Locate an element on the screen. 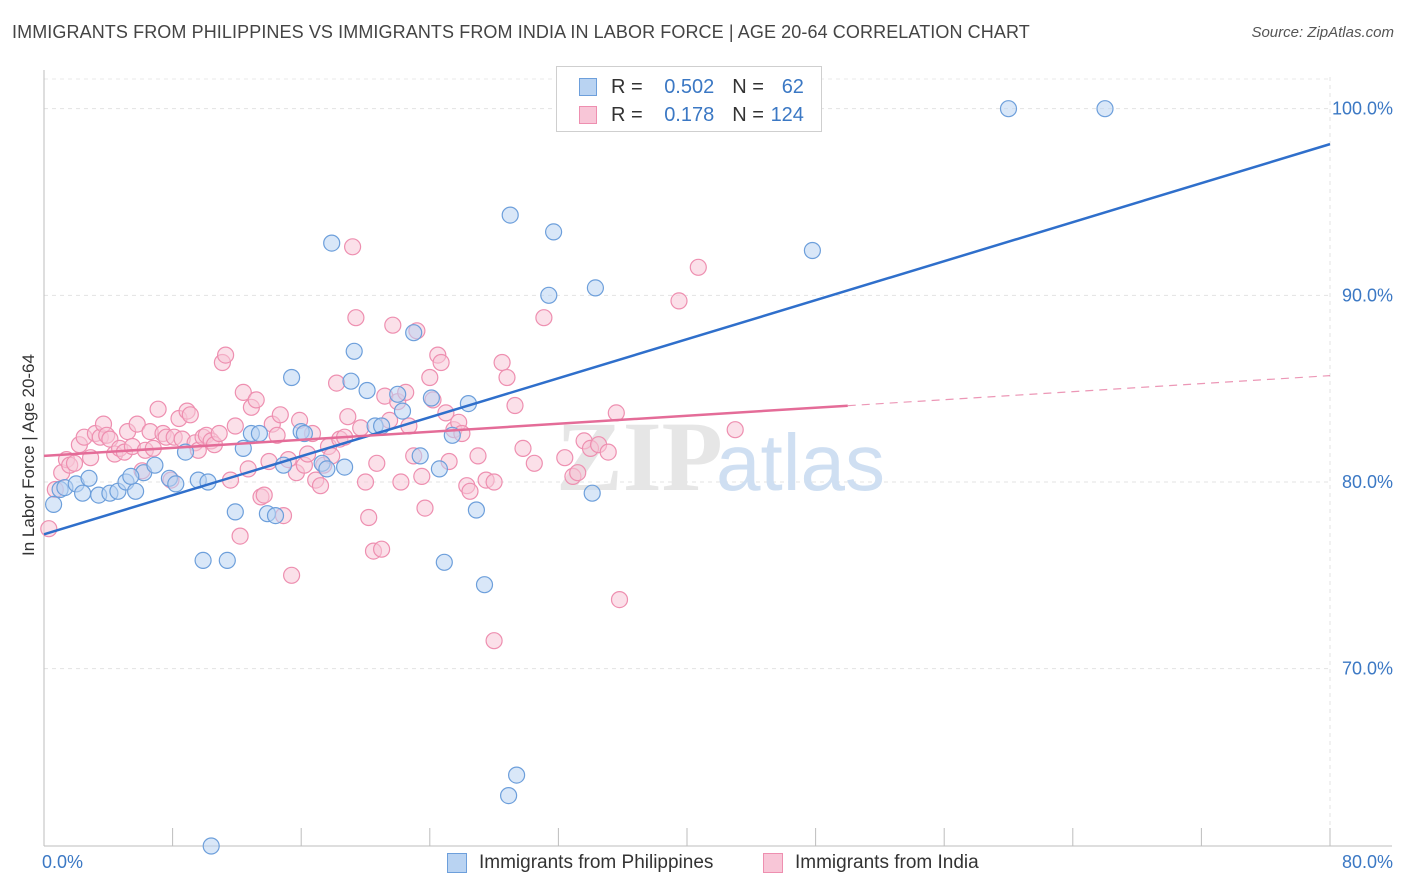  legend-row-philippines: R = 0.502 N = 62 is located at coordinates (691, 87).